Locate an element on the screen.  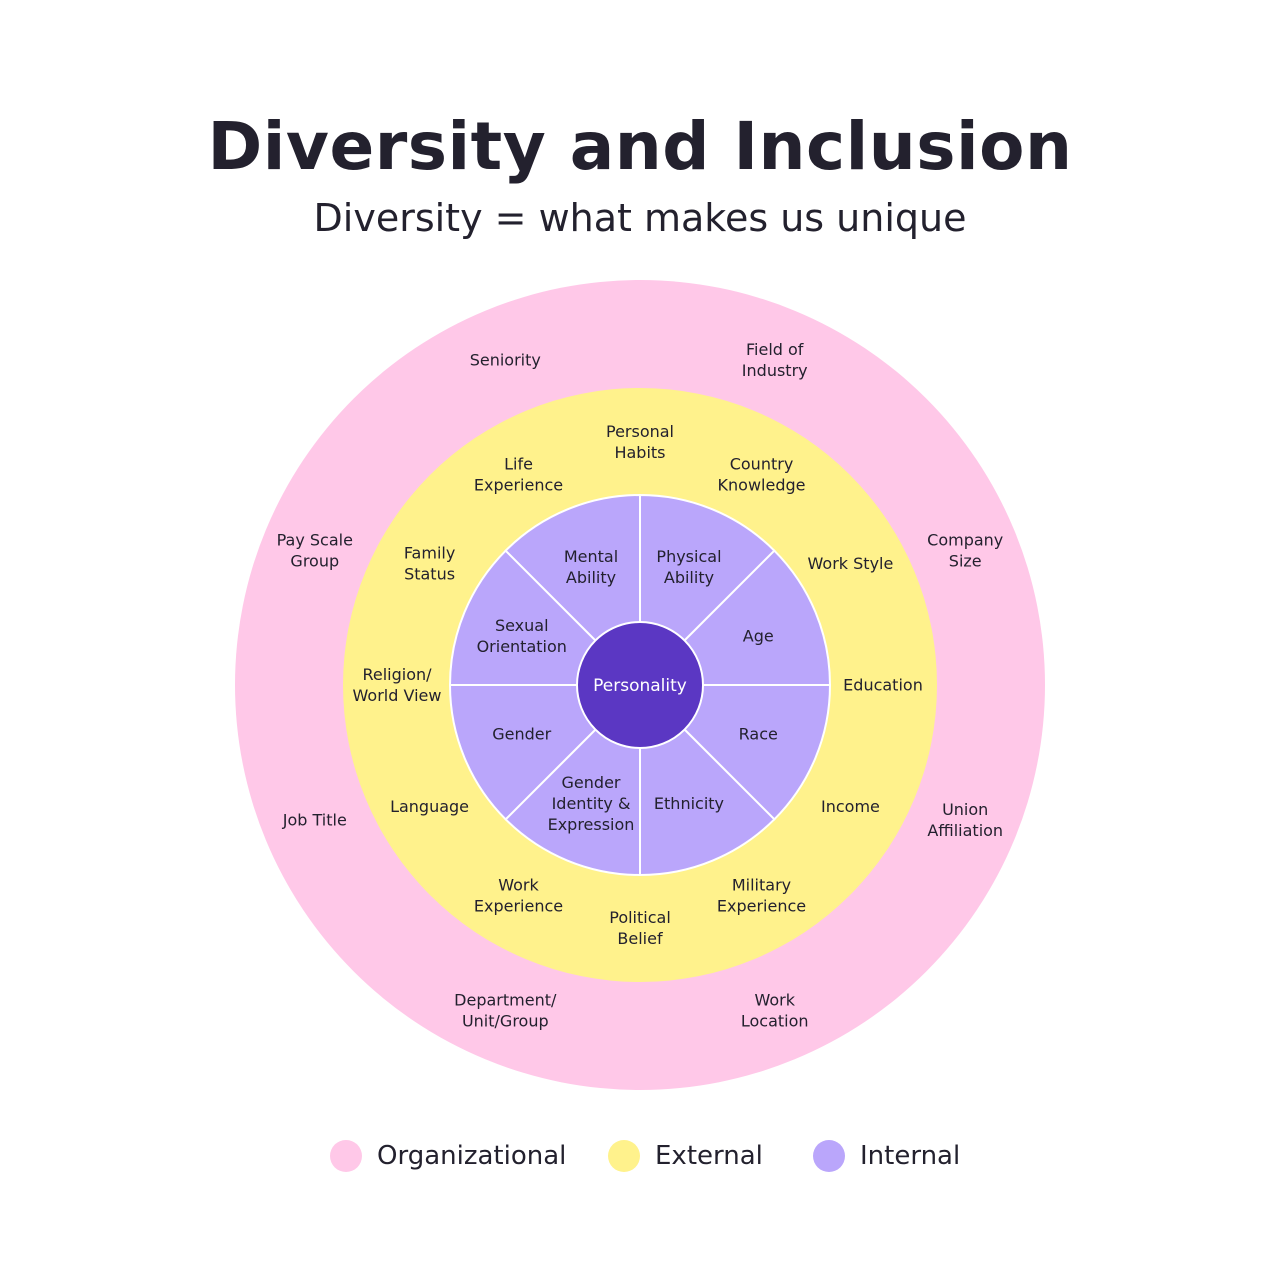
external-label: Political Belief is located at coordinates (640, 928).